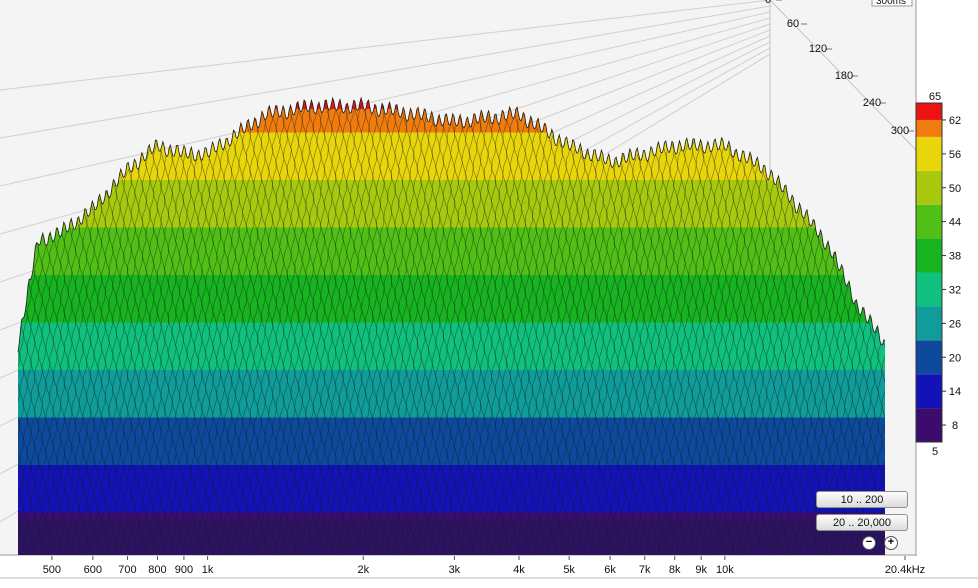 This screenshot has height=588, width=978. What do you see at coordinates (955, 358) in the screenshot?
I see `color-scale-tick-label: 20` at bounding box center [955, 358].